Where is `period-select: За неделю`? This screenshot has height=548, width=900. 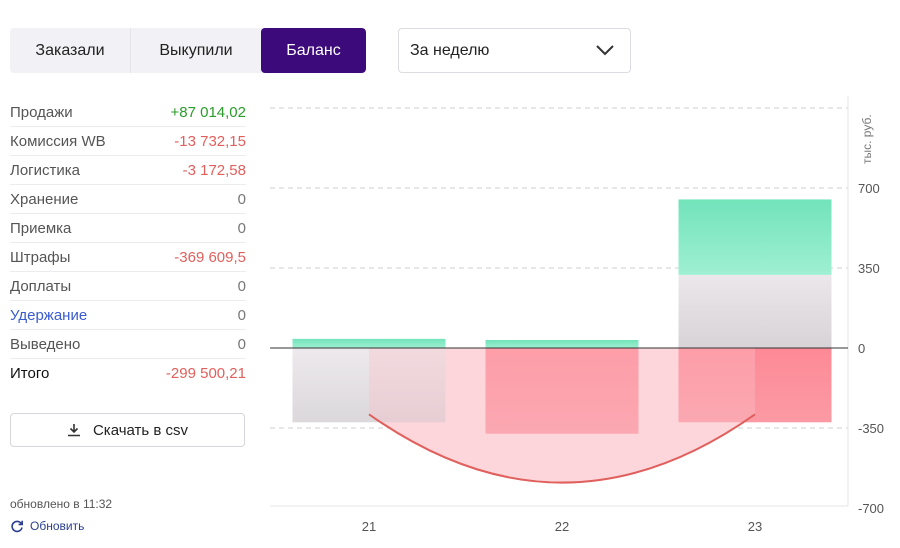 period-select: За неделю is located at coordinates (514, 50).